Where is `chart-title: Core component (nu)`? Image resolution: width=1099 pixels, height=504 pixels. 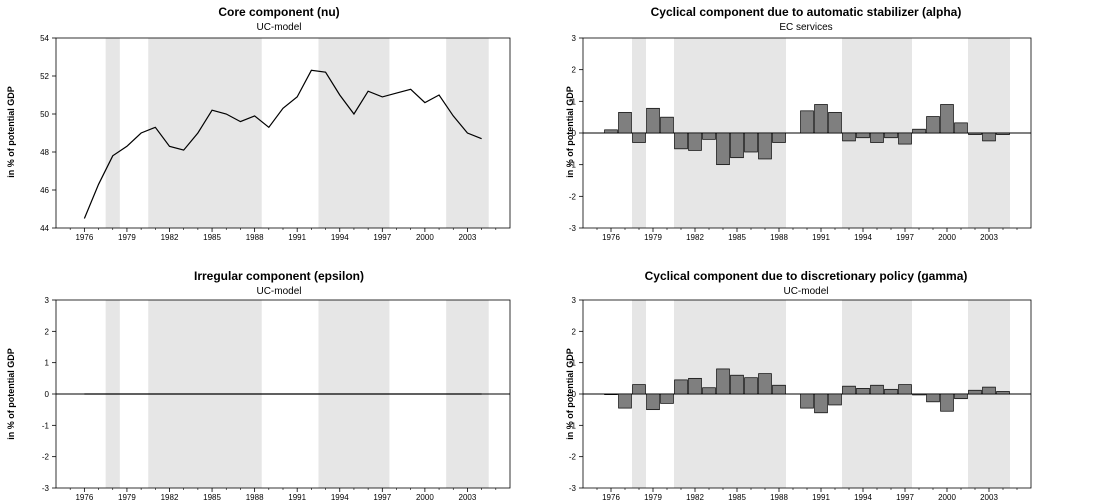 chart-title: Core component (nu) is located at coordinates (278, 12).